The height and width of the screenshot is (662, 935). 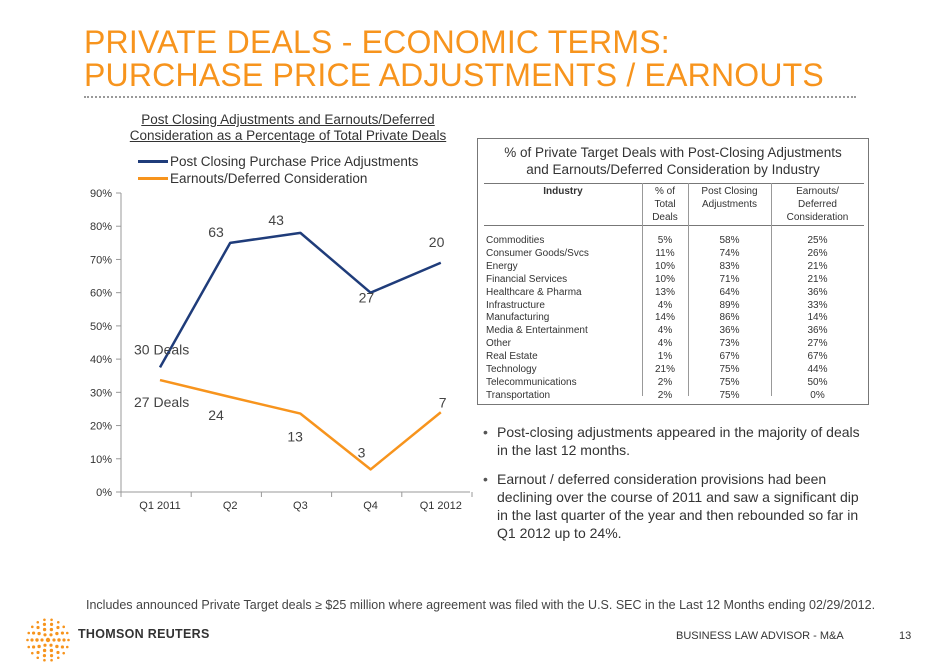 I want to click on x-tick-label: Q4, so click(x=370, y=506).